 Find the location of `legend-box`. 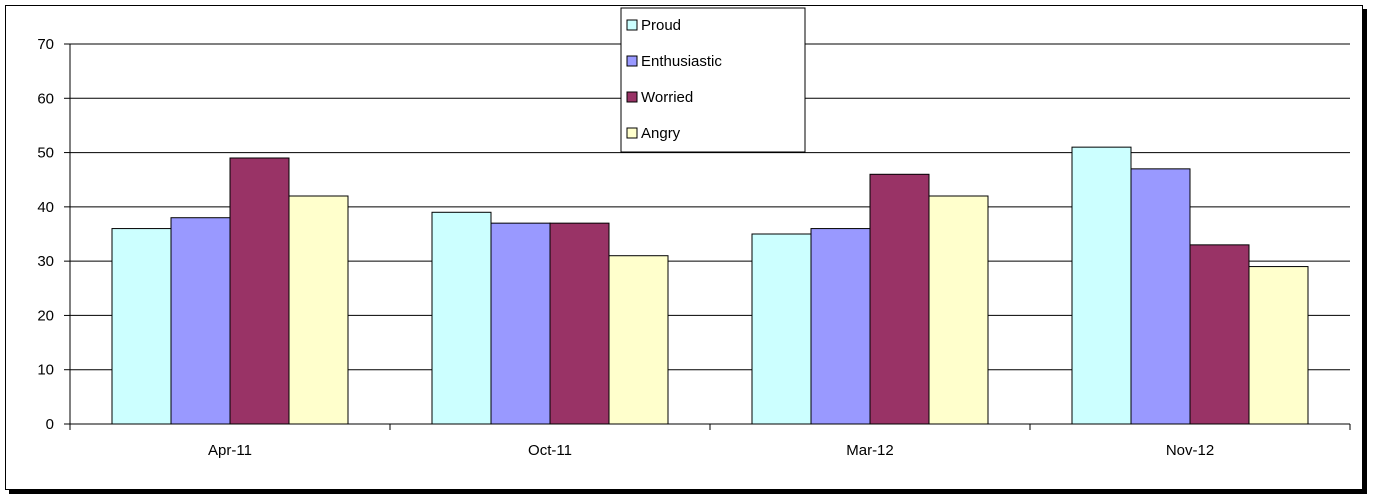

legend-box is located at coordinates (713, 80).